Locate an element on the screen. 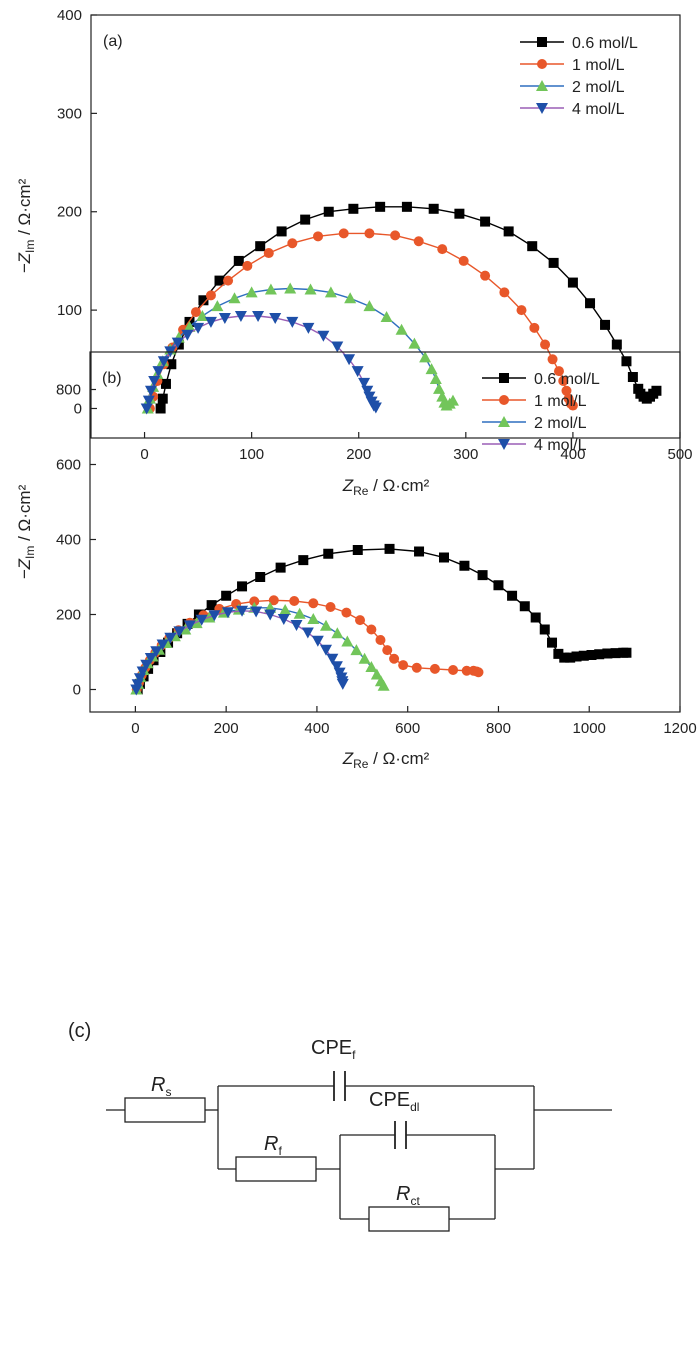 The width and height of the screenshot is (700, 1363). chart-a-x-axis-label: ZRe / Ω·cm² is located at coordinates (386, 487).